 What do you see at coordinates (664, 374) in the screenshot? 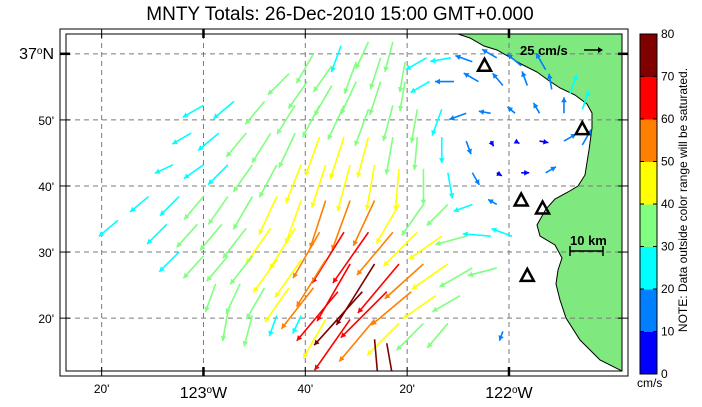
I see `colorbar-tick-label: 0` at bounding box center [664, 374].